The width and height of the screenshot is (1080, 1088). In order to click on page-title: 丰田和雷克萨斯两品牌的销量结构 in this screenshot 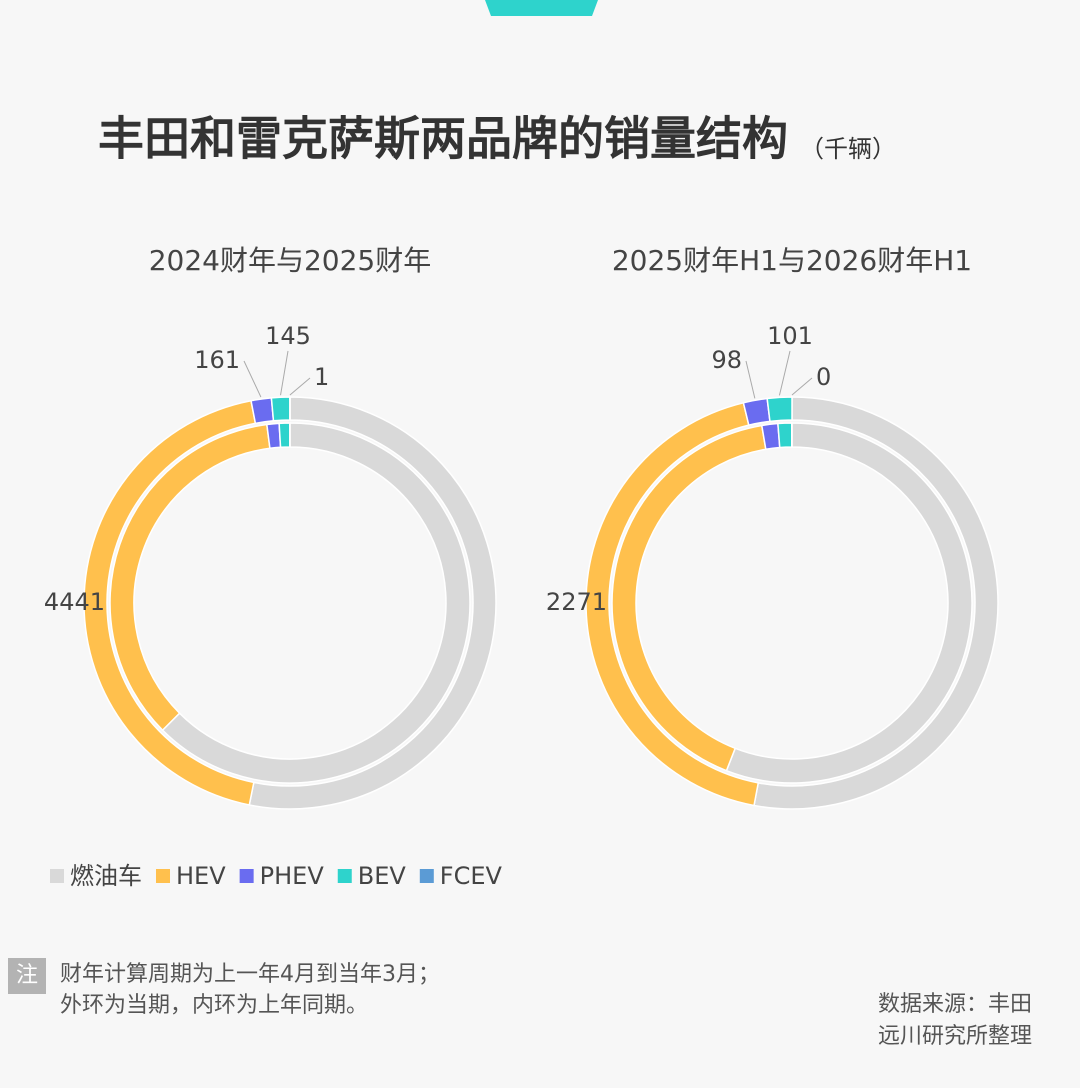, I will do `click(443, 139)`.